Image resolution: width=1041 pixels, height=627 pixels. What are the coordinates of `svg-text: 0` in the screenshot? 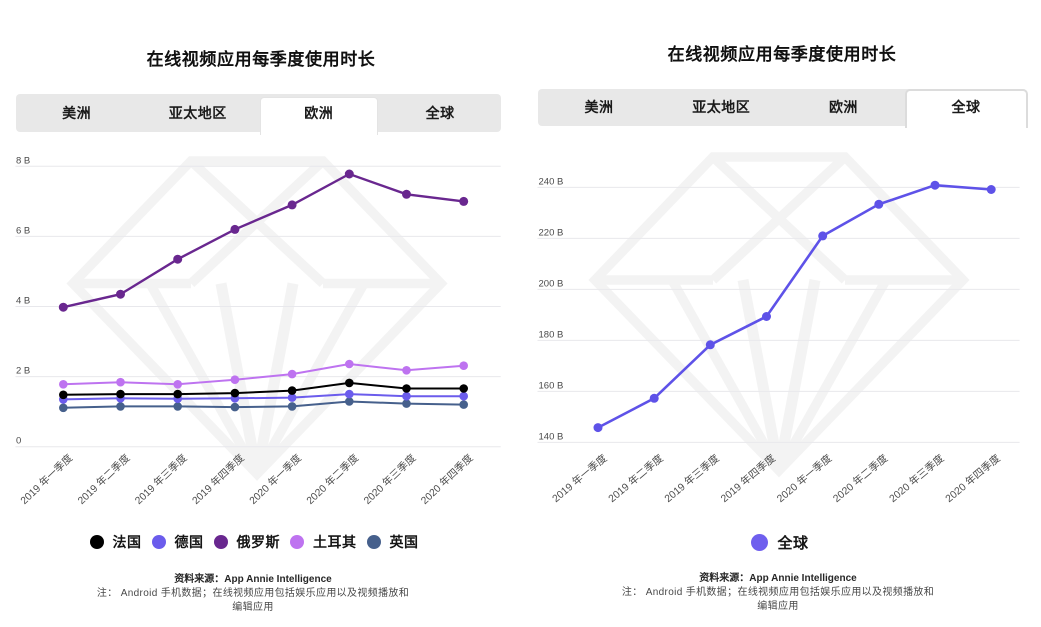 It's located at (18, 441).